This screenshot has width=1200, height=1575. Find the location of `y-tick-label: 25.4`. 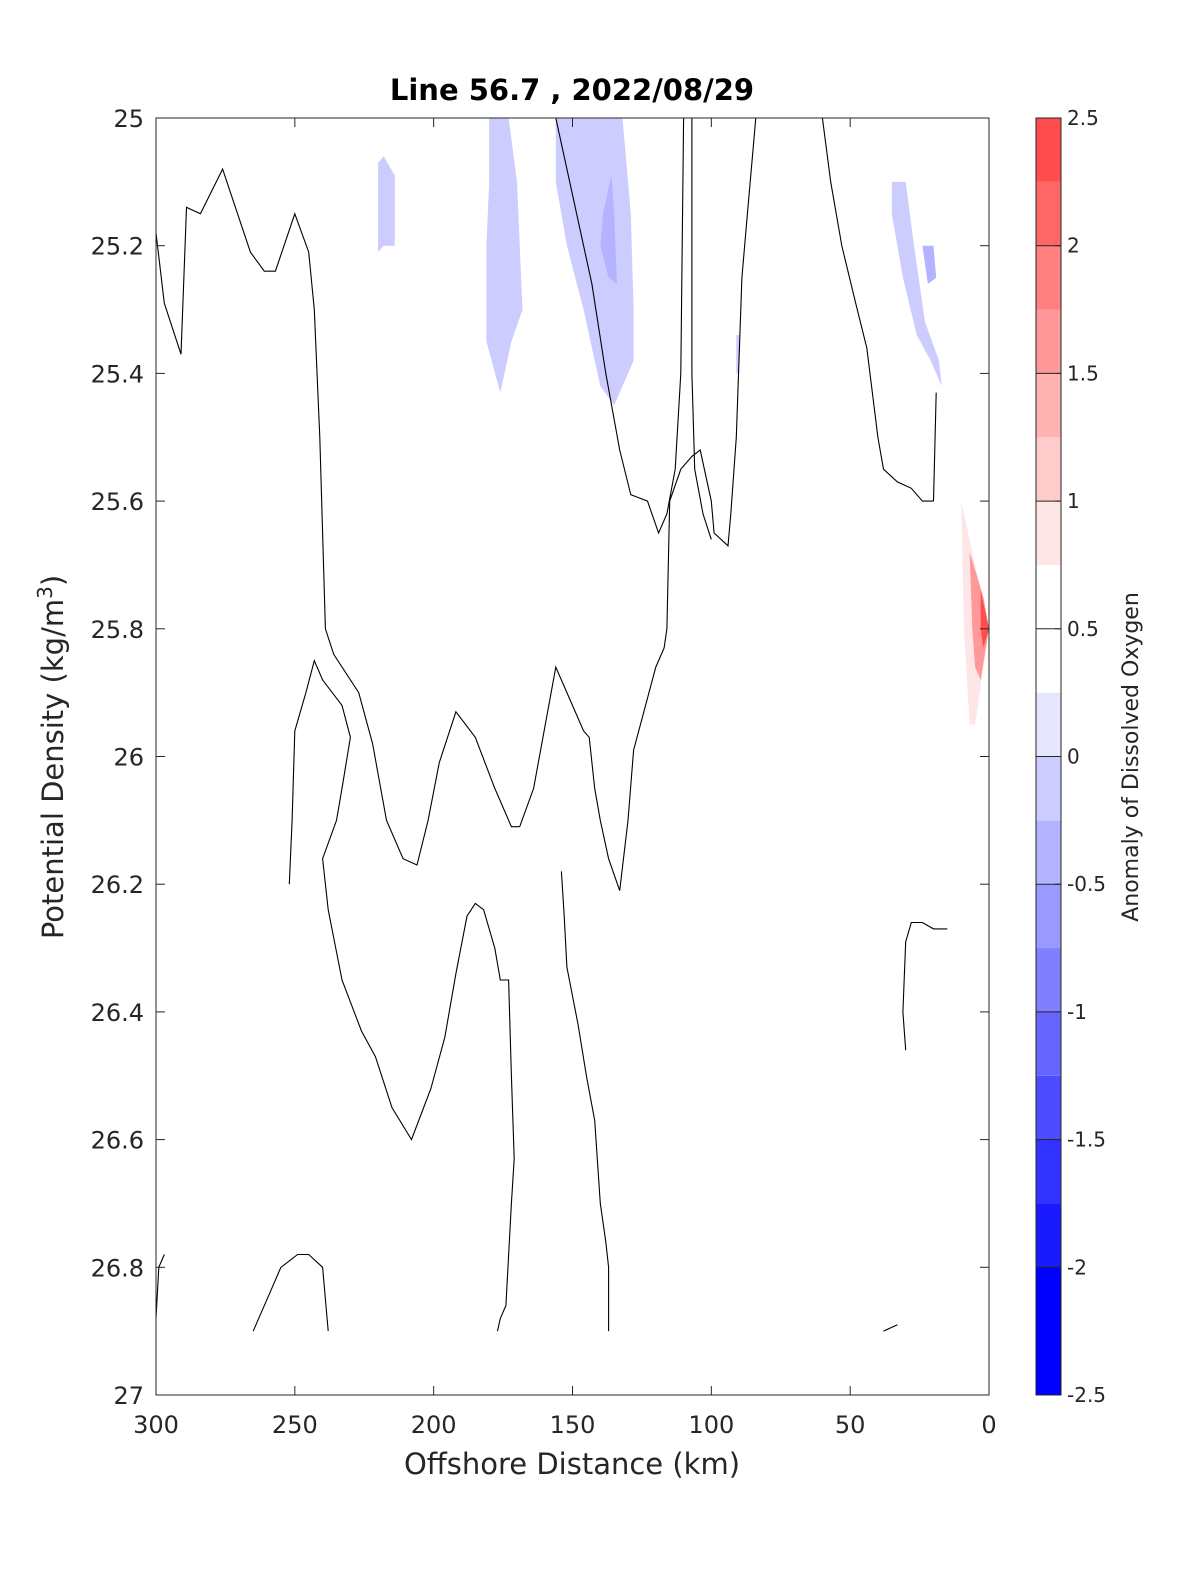

y-tick-label: 25.4 is located at coordinates (117, 374).